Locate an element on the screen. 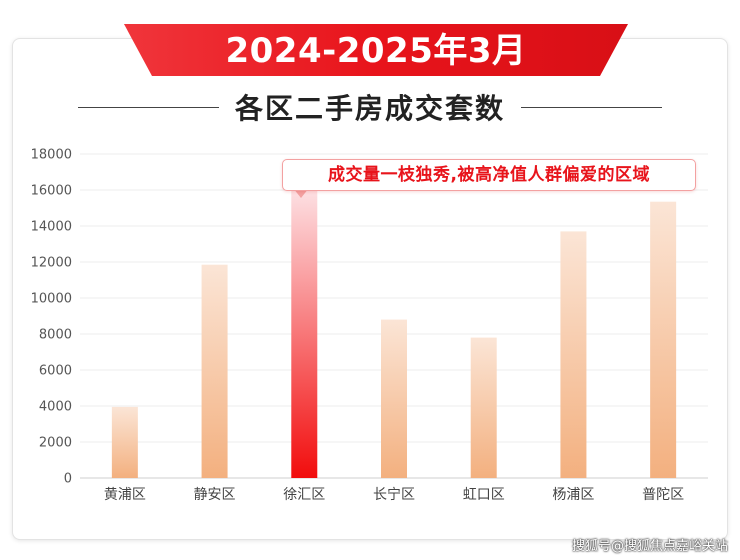 The height and width of the screenshot is (560, 740). y-tick-label: 18000 is located at coordinates (51, 155).